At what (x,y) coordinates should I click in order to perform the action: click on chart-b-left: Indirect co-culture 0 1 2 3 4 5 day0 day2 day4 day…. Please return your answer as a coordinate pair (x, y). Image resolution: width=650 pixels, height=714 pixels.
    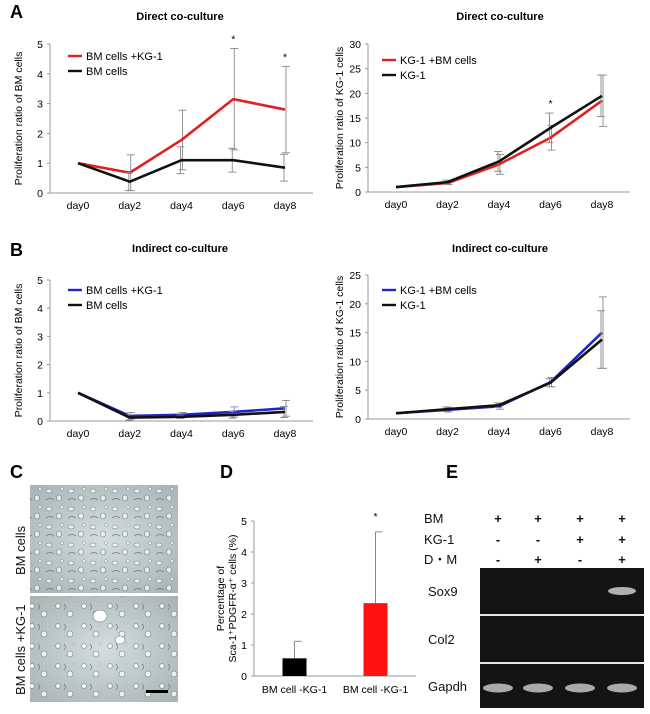
    Looking at the image, I should click on (163, 341).